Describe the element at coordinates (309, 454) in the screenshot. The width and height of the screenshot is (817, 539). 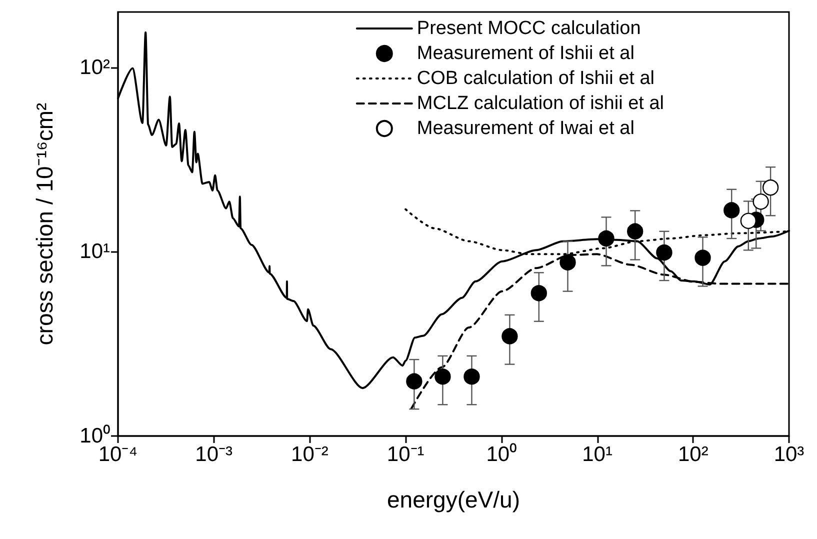
I see `x-tick-label: 10⁻²` at that location.